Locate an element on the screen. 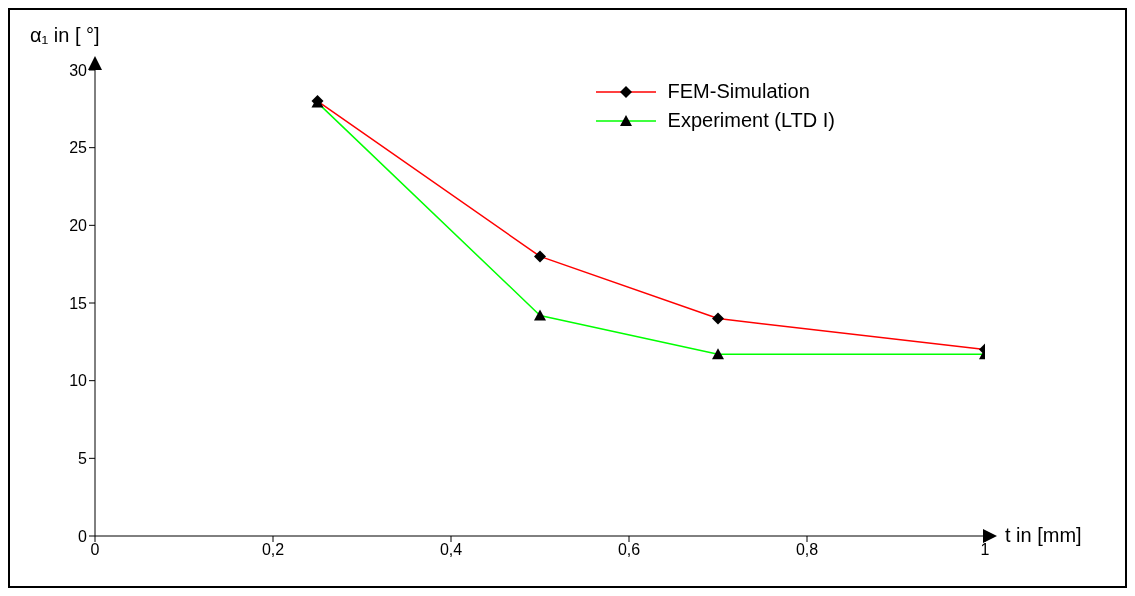 The image size is (1135, 596). legend-label: FEM-Simulation is located at coordinates (738, 91).